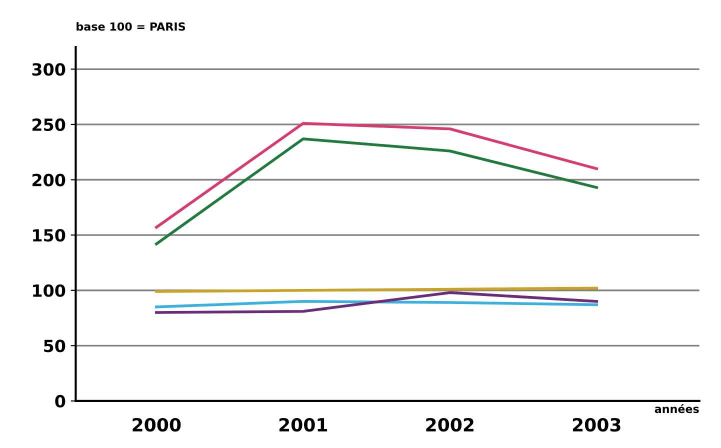 The height and width of the screenshot is (448, 721). What do you see at coordinates (49, 69) in the screenshot?
I see `y-tick-label: 300` at bounding box center [49, 69].